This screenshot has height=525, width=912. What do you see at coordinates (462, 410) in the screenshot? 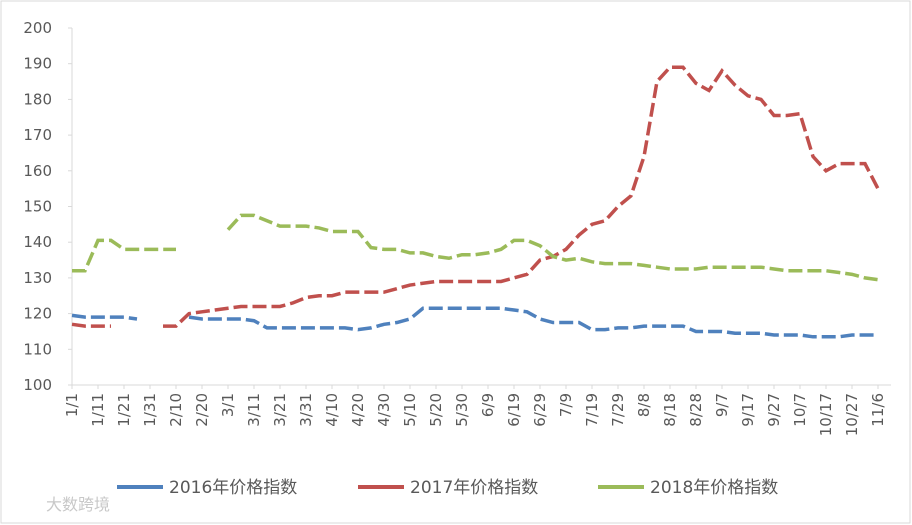
I see `x-tick-label: 5/30` at bounding box center [462, 410].